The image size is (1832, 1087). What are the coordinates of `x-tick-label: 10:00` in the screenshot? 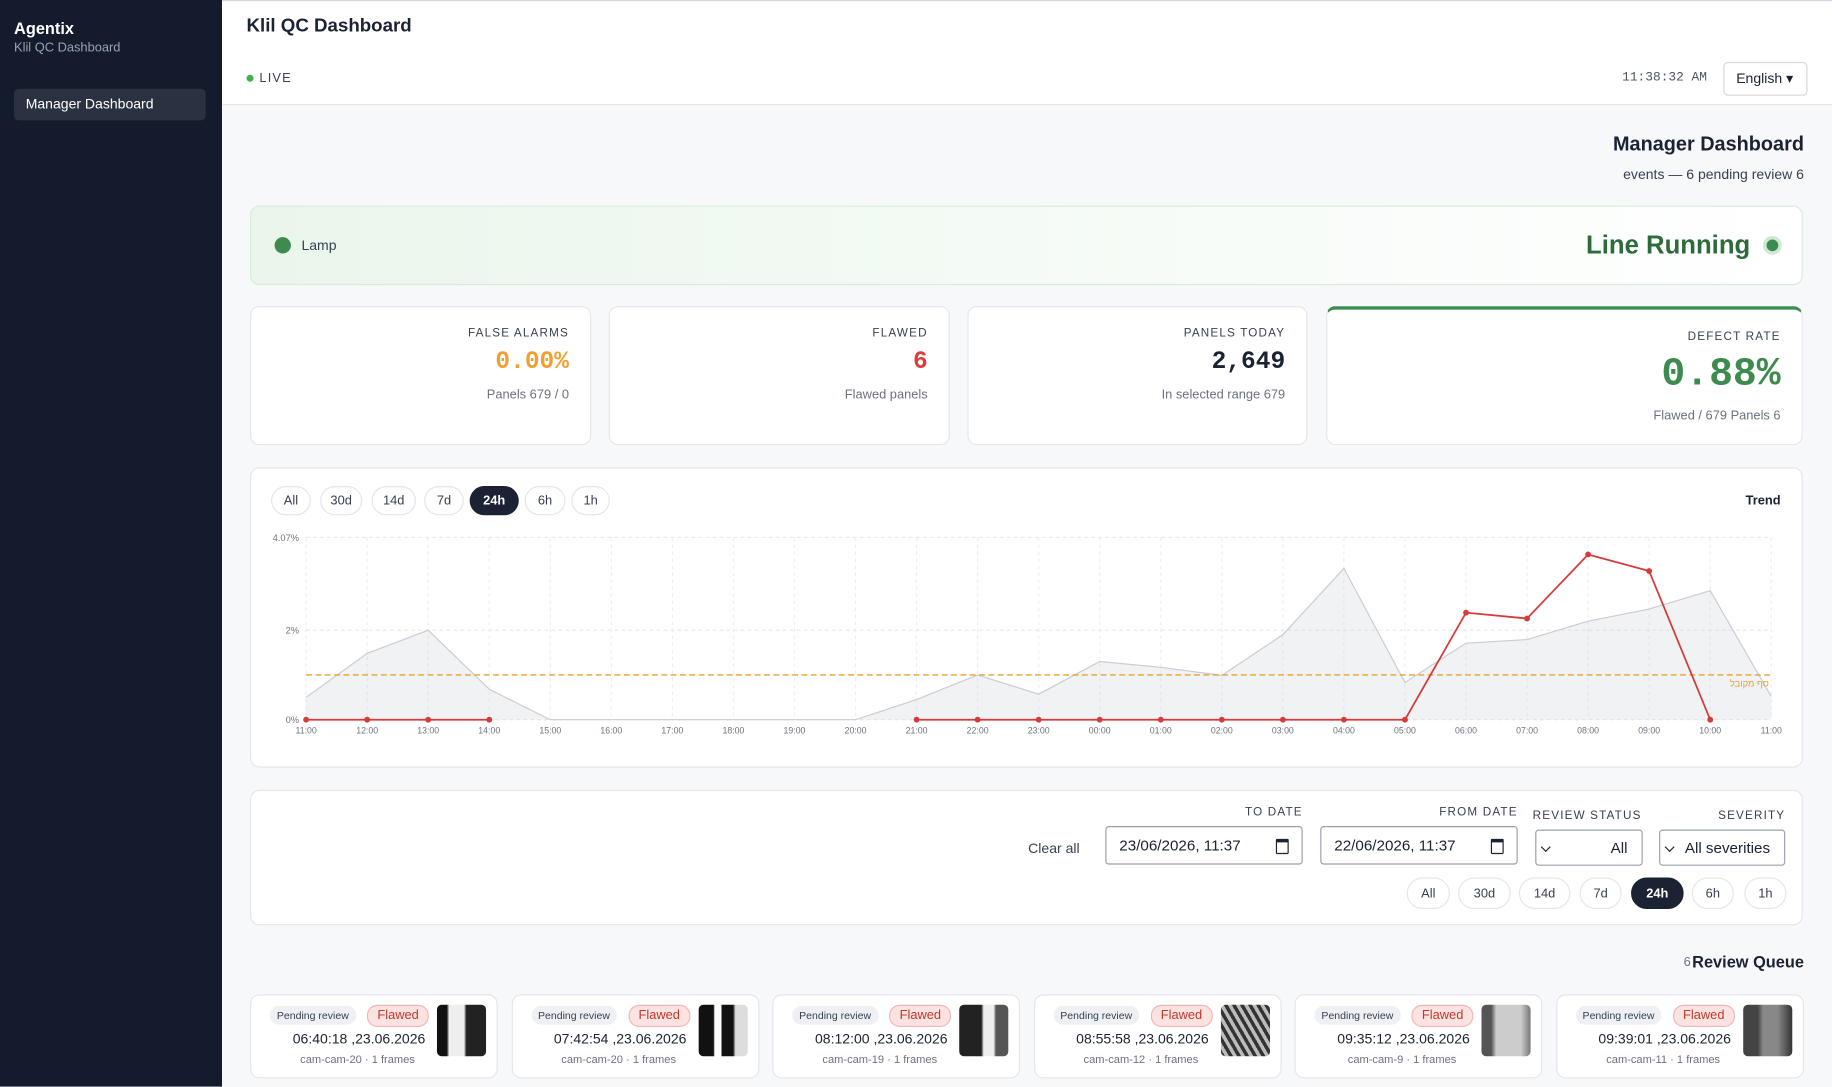 It's located at (1710, 731).